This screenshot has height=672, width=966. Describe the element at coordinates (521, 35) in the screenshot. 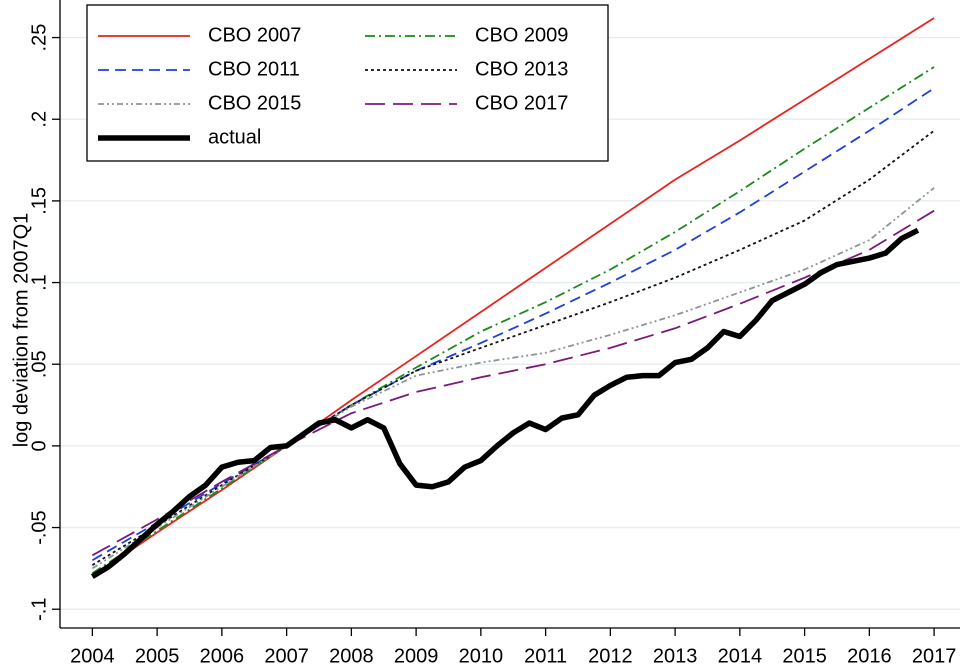

I see `legend-label: CBO 2009` at that location.